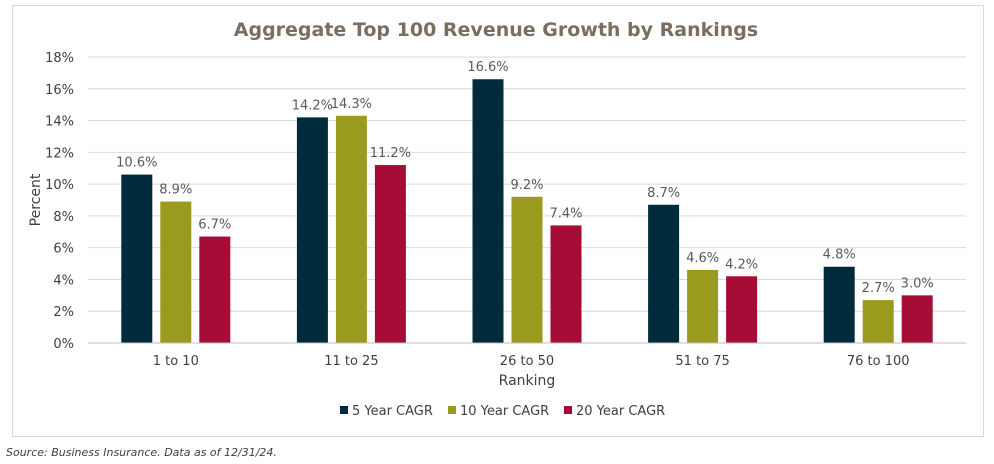 The image size is (994, 464). What do you see at coordinates (917, 283) in the screenshot?
I see `data-label: 3.0%` at bounding box center [917, 283].